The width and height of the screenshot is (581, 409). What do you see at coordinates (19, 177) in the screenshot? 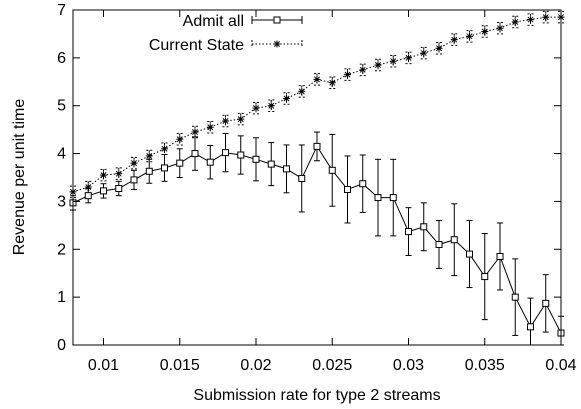
I see `y-axis-label: Revenue per unit time` at bounding box center [19, 177].